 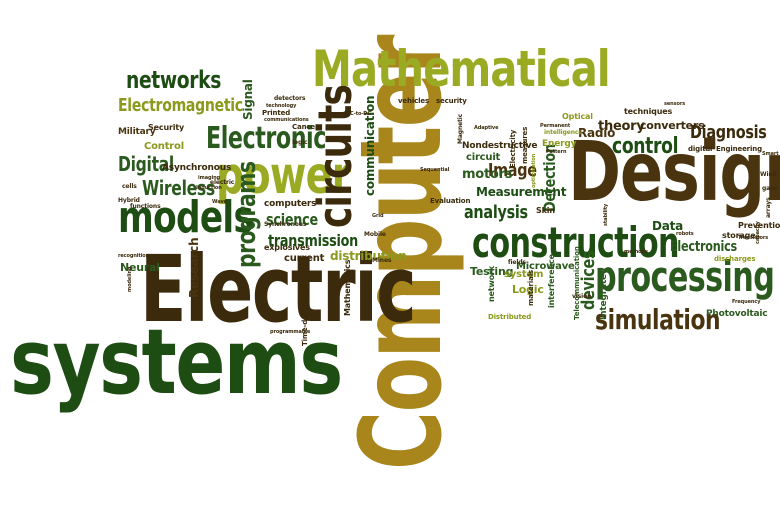 I want to click on word-security: Security, so click(x=166, y=127).